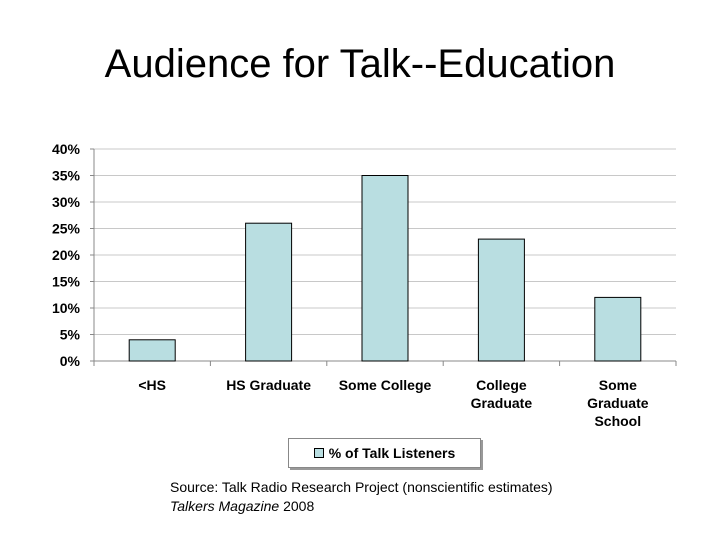 This screenshot has width=720, height=540. I want to click on y-tick-label: 40%, so click(66, 149).